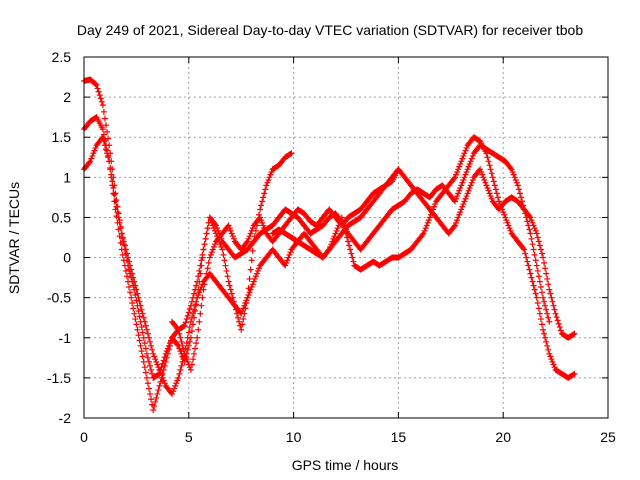 The height and width of the screenshot is (480, 640). Describe the element at coordinates (399, 437) in the screenshot. I see `x-tick-label: 15` at that location.